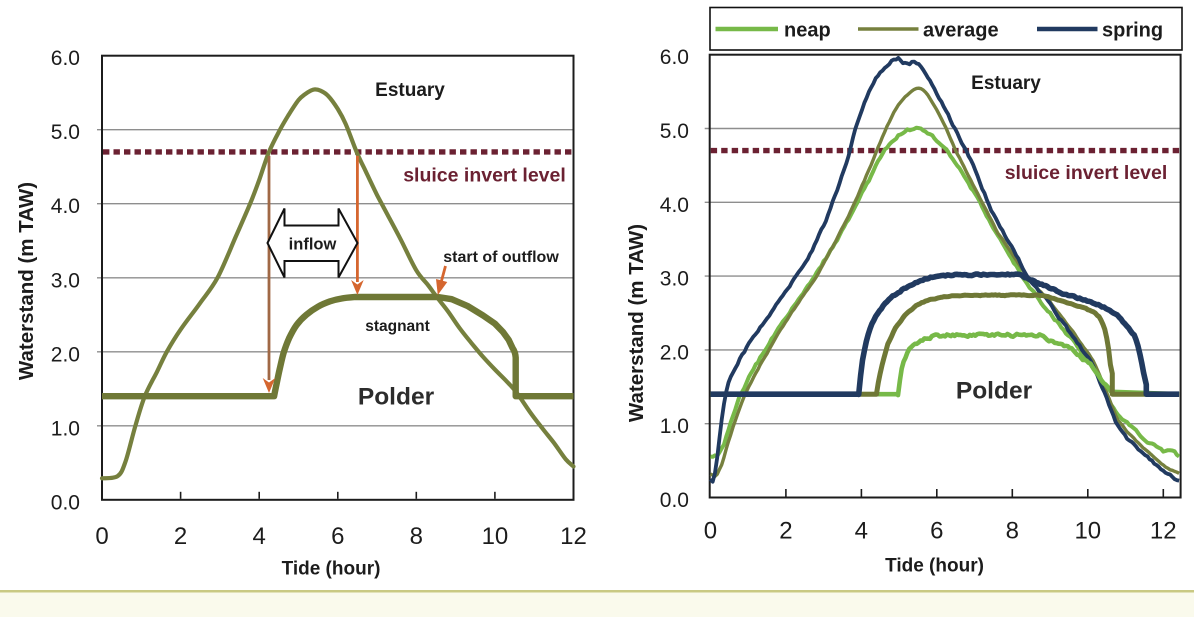 Image resolution: width=1194 pixels, height=617 pixels. What do you see at coordinates (1132, 31) in the screenshot?
I see `svg-text: spring` at bounding box center [1132, 31].